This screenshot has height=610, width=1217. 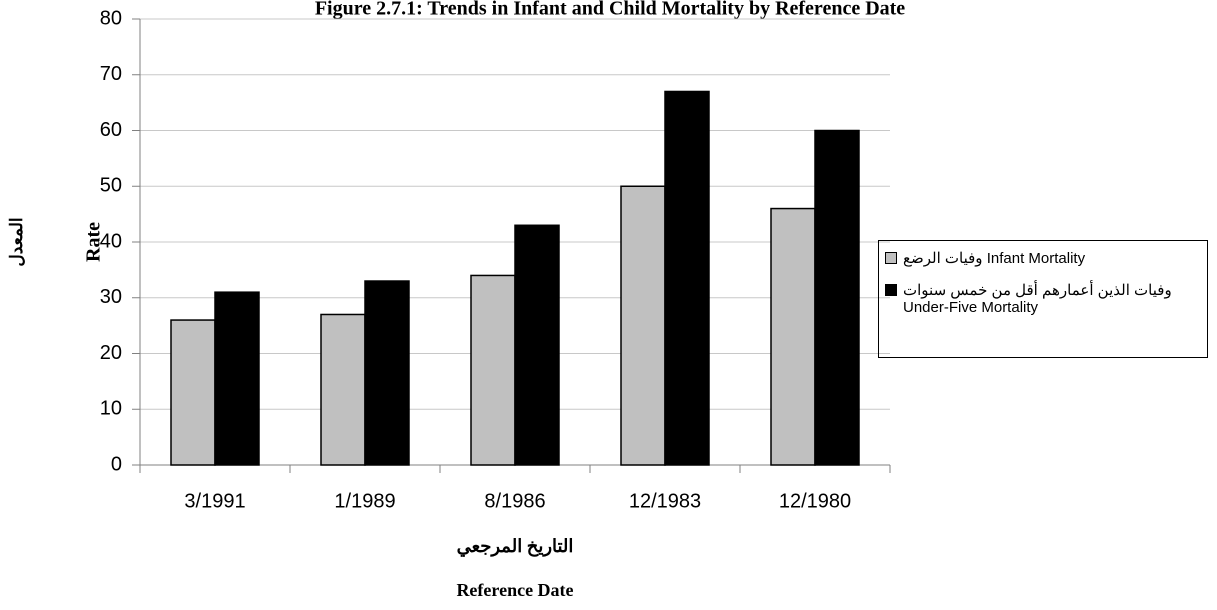 I want to click on y-tick-label: 40, so click(x=111, y=241).